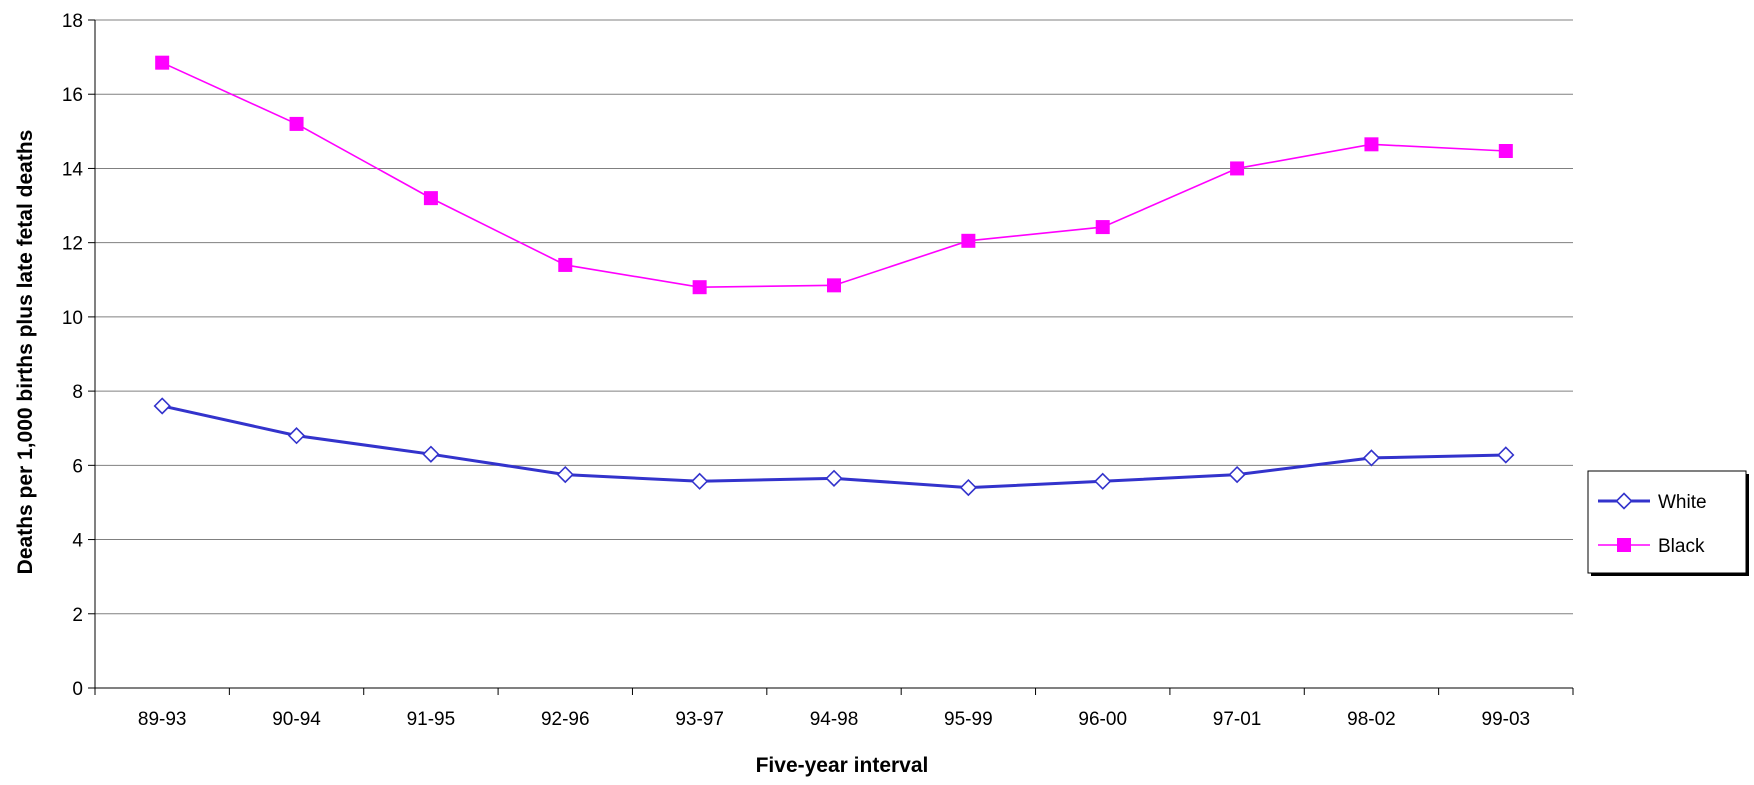 The image size is (1754, 785). I want to click on legend: White Black, so click(1668, 523).